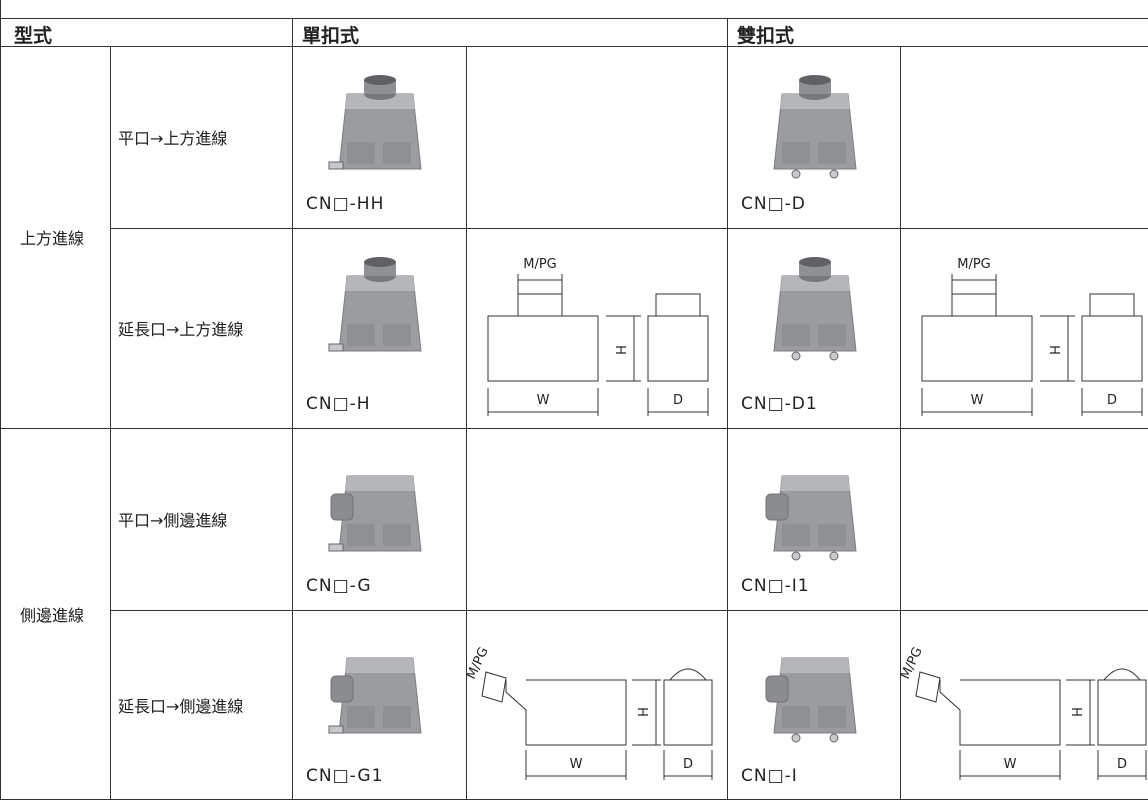 The width and height of the screenshot is (1148, 800). What do you see at coordinates (766, 36) in the screenshot?
I see `header-cell: 雙扣式` at bounding box center [766, 36].